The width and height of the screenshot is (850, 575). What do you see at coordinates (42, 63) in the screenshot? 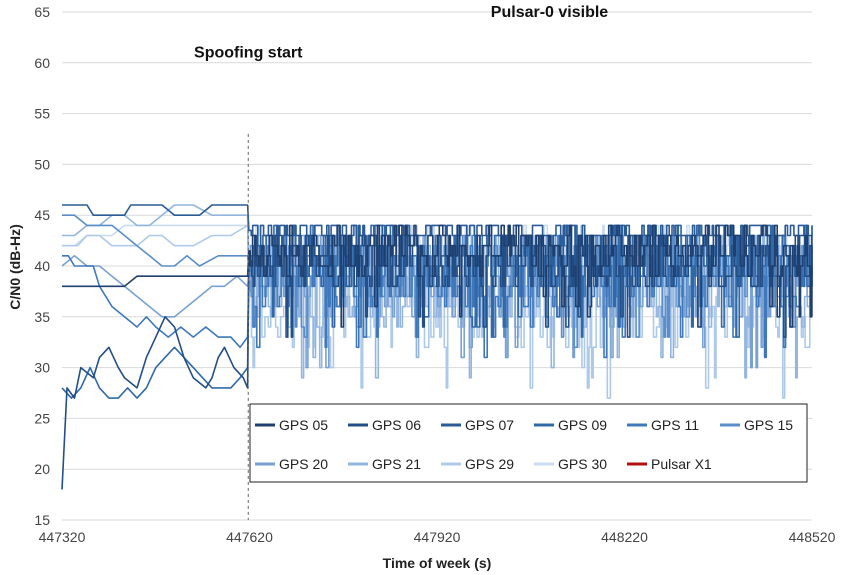
I see `y-tick-label: 60` at bounding box center [42, 63].